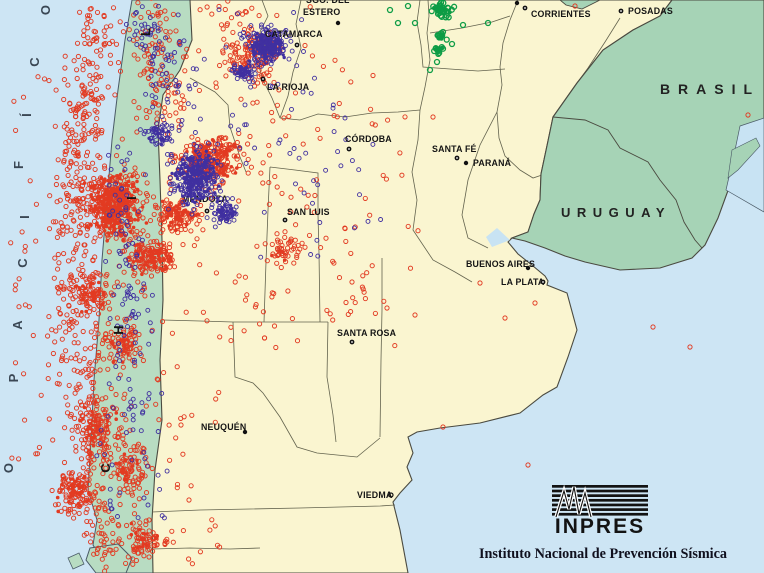 Image resolution: width=764 pixels, height=573 pixels. Describe the element at coordinates (145, 32) in the screenshot. I see `chile-label-letter: L` at that location.